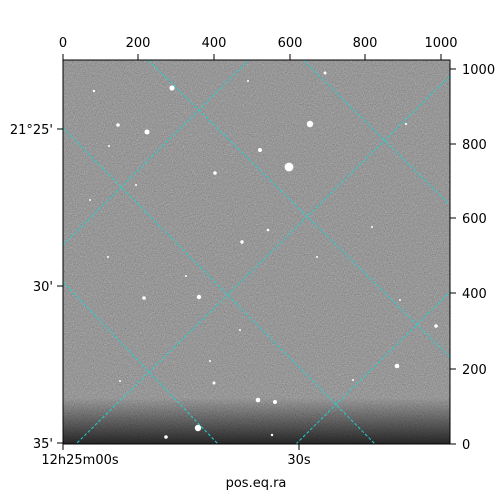 The image size is (500, 500). What do you see at coordinates (214, 43) in the screenshot?
I see `top-tick-label: 400` at bounding box center [214, 43].